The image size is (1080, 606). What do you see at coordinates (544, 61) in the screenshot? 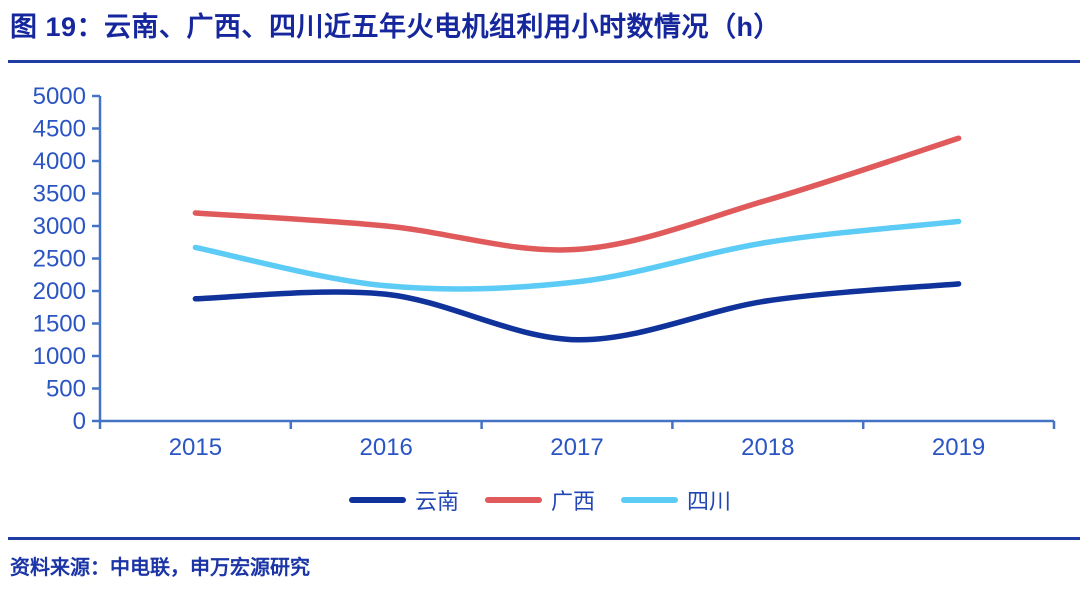
I see `title-divider` at bounding box center [544, 61].